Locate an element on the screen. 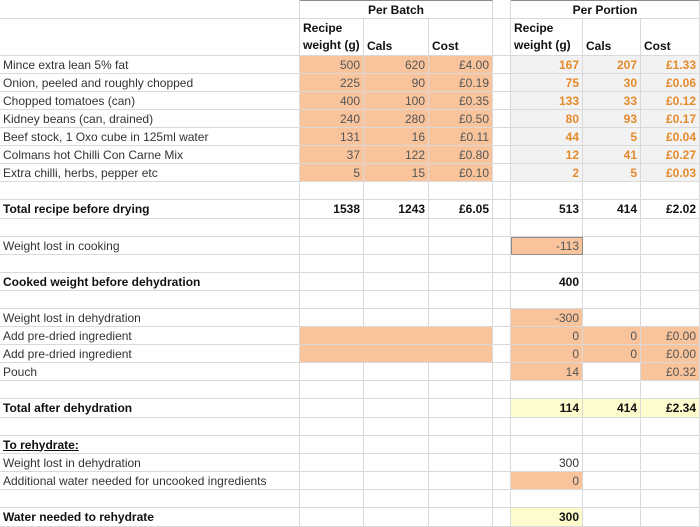 Image resolution: width=700 pixels, height=527 pixels. batch-cost: £0.10 is located at coordinates (461, 173).